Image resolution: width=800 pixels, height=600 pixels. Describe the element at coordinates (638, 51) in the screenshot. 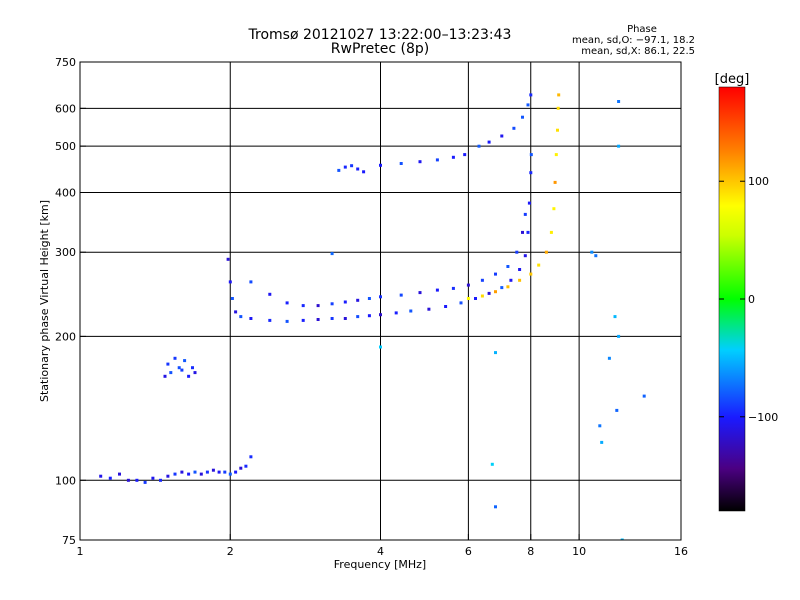

I see `phase-stats-x-mode: mean, sd,X: 86.1, 22.5` at that location.